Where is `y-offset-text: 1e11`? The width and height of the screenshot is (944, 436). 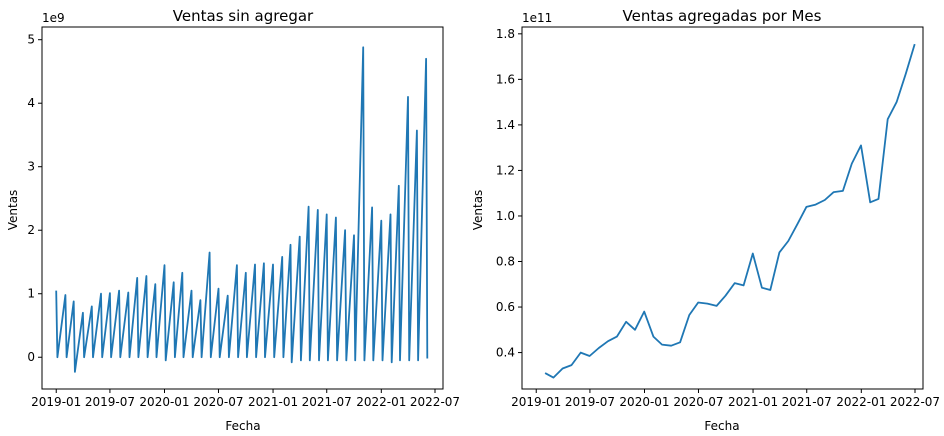
y-offset-text: 1e11 is located at coordinates (537, 18).